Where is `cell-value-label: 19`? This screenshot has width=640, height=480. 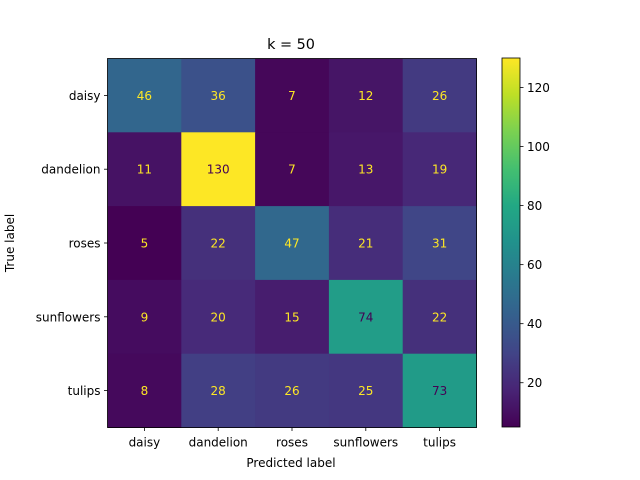 cell-value-label: 19 is located at coordinates (439, 170).